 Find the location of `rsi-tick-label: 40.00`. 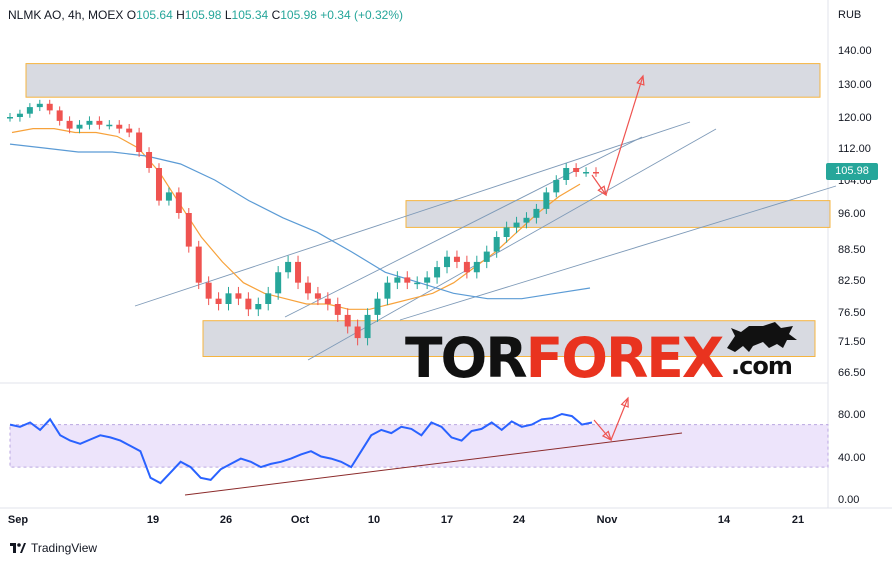

rsi-tick-label: 40.00 is located at coordinates (852, 458).